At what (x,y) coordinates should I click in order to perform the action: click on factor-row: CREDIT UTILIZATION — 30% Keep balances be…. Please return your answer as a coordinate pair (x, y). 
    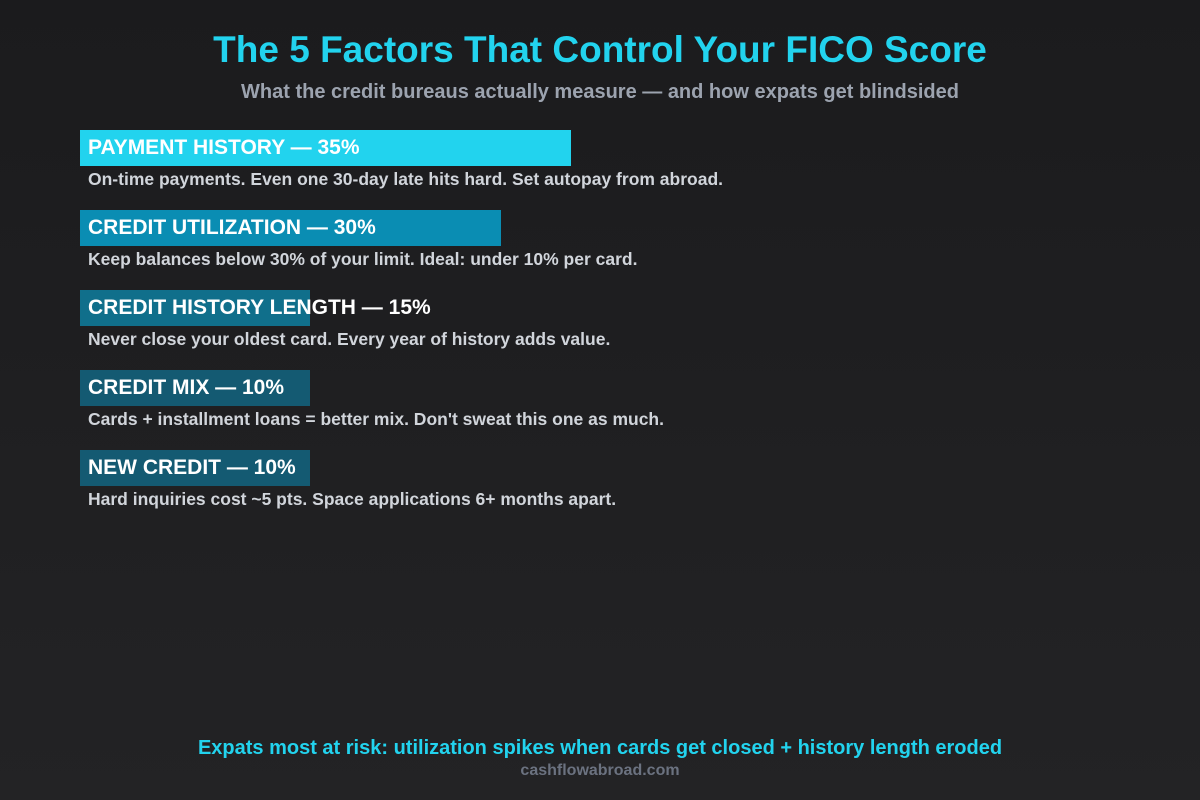
    Looking at the image, I should click on (600, 250).